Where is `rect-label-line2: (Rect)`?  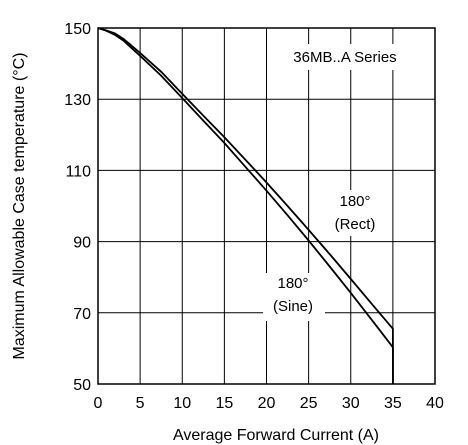
rect-label-line2: (Rect) is located at coordinates (355, 224).